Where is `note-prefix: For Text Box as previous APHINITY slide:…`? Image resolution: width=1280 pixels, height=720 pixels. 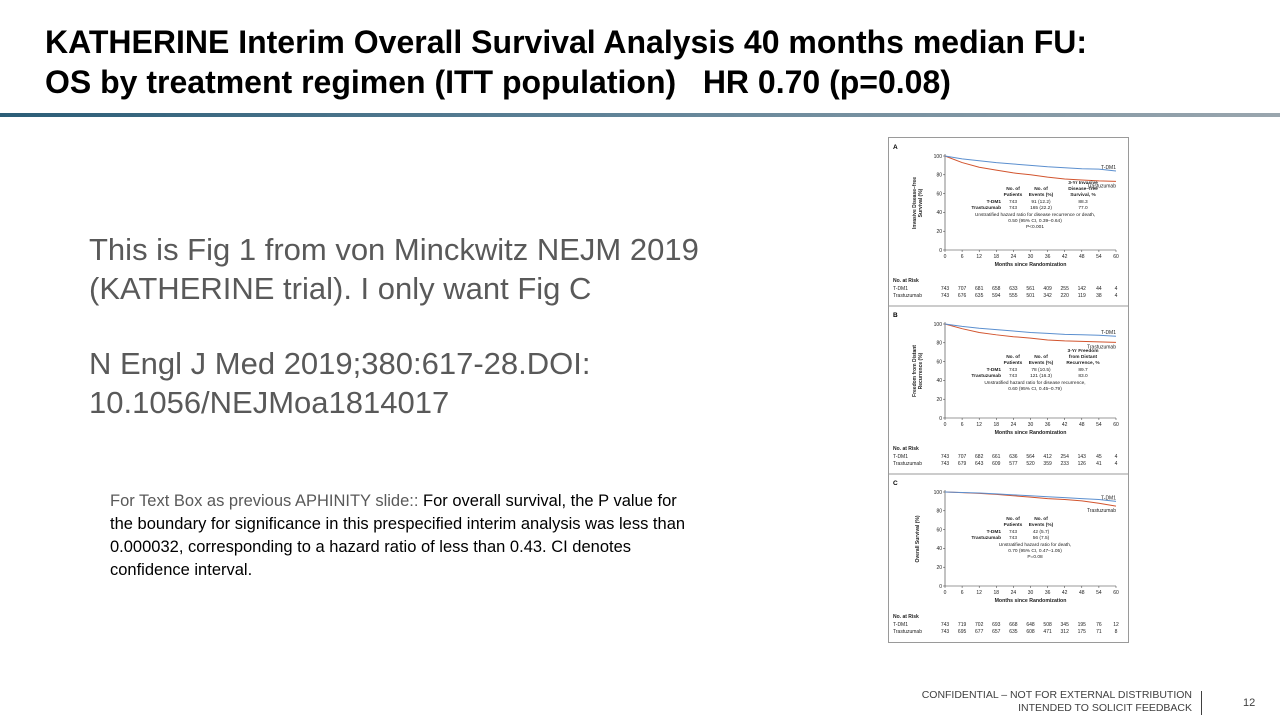
note-prefix: For Text Box as previous APHINITY slide:… is located at coordinates (267, 501).